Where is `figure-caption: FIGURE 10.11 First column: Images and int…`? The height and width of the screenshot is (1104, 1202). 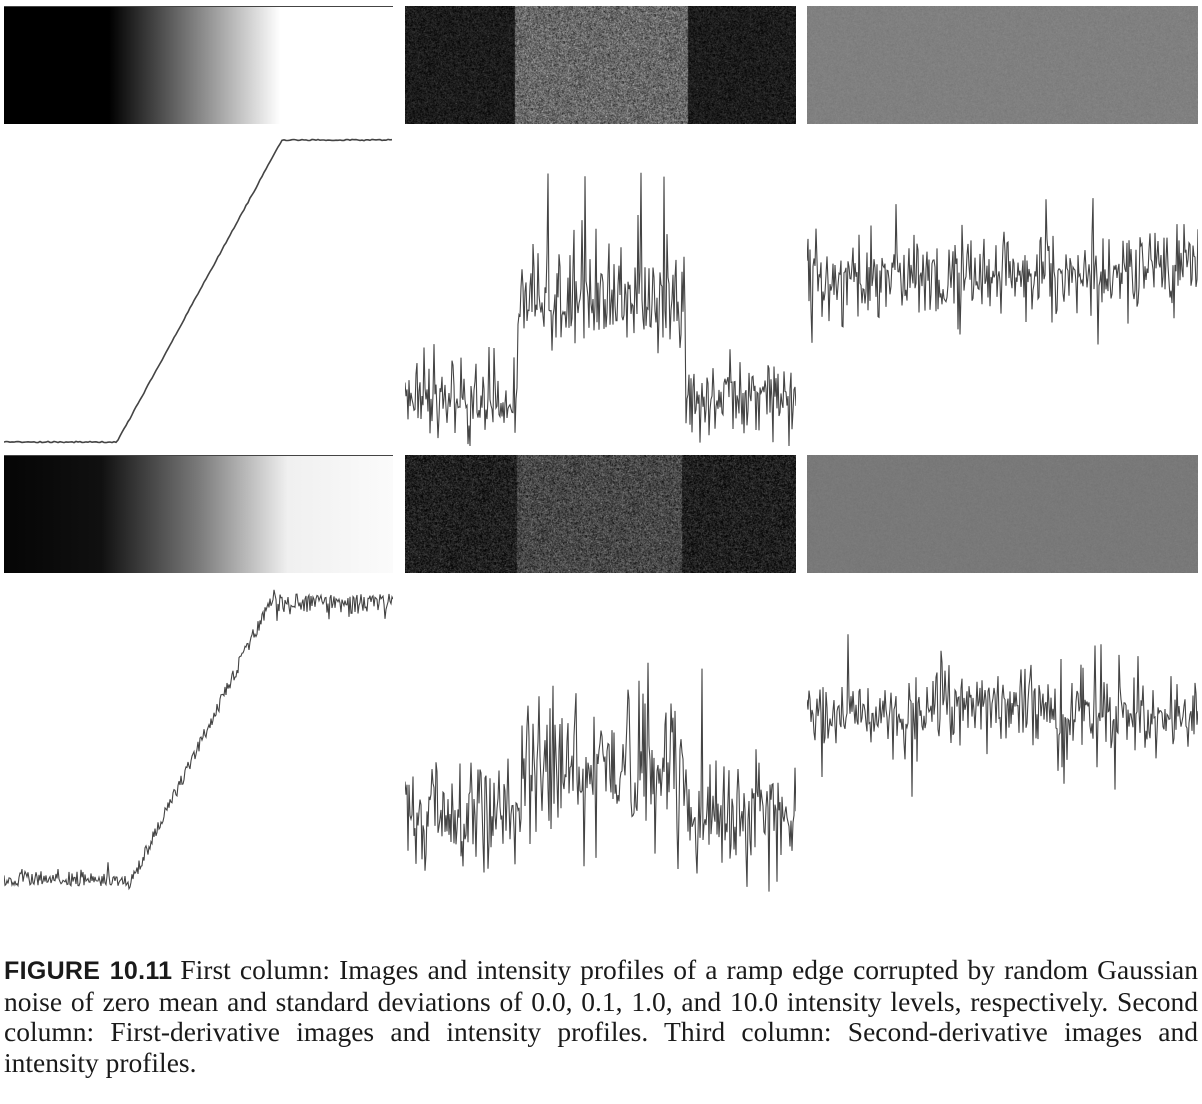 figure-caption: FIGURE 10.11 First column: Images and int… is located at coordinates (601, 1016).